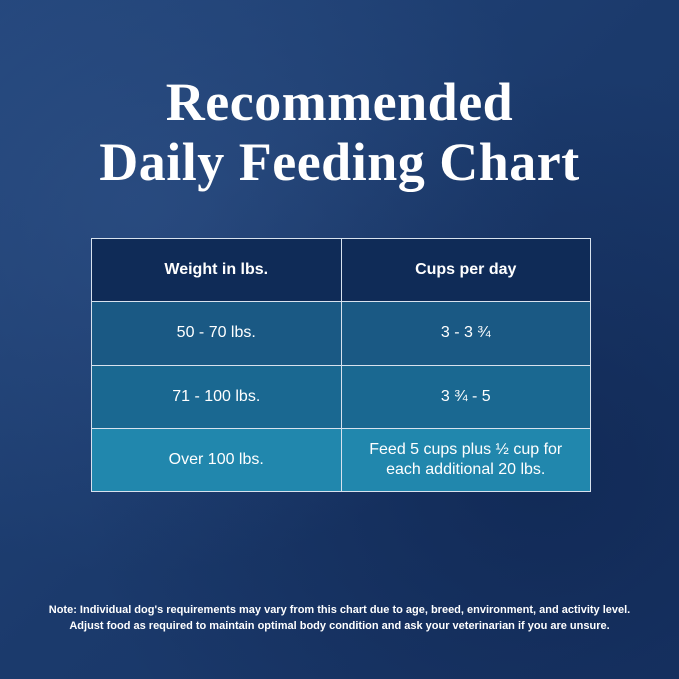 The image size is (679, 679). I want to click on header-row: Weight in lbs. Cups per day, so click(341, 270).